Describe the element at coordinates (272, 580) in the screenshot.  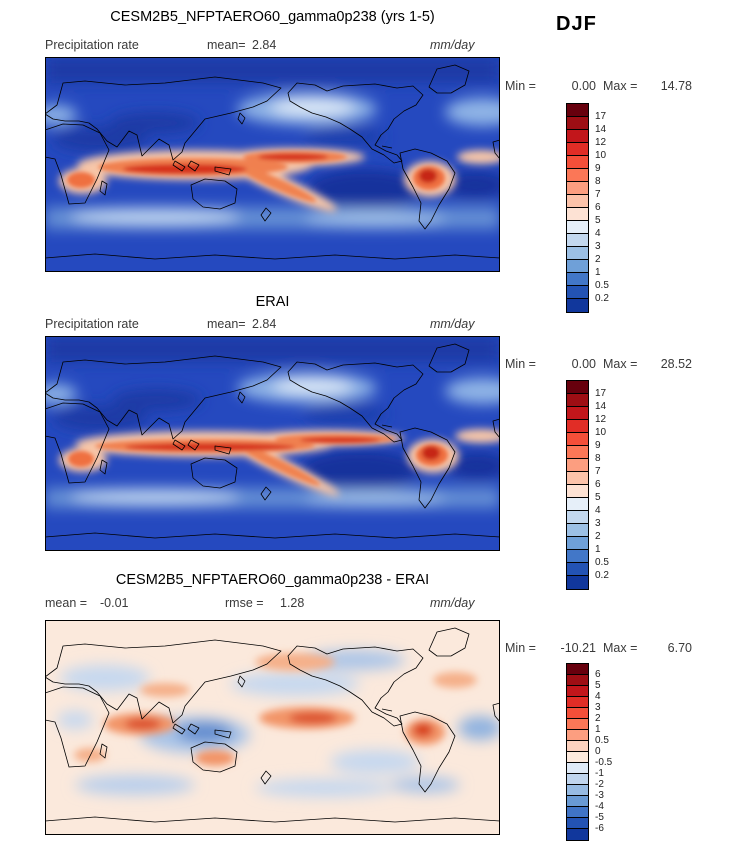
I see `panel-title-difference: CESM2B5_NFPTAERO60_gamma0p238 - ERAI` at that location.